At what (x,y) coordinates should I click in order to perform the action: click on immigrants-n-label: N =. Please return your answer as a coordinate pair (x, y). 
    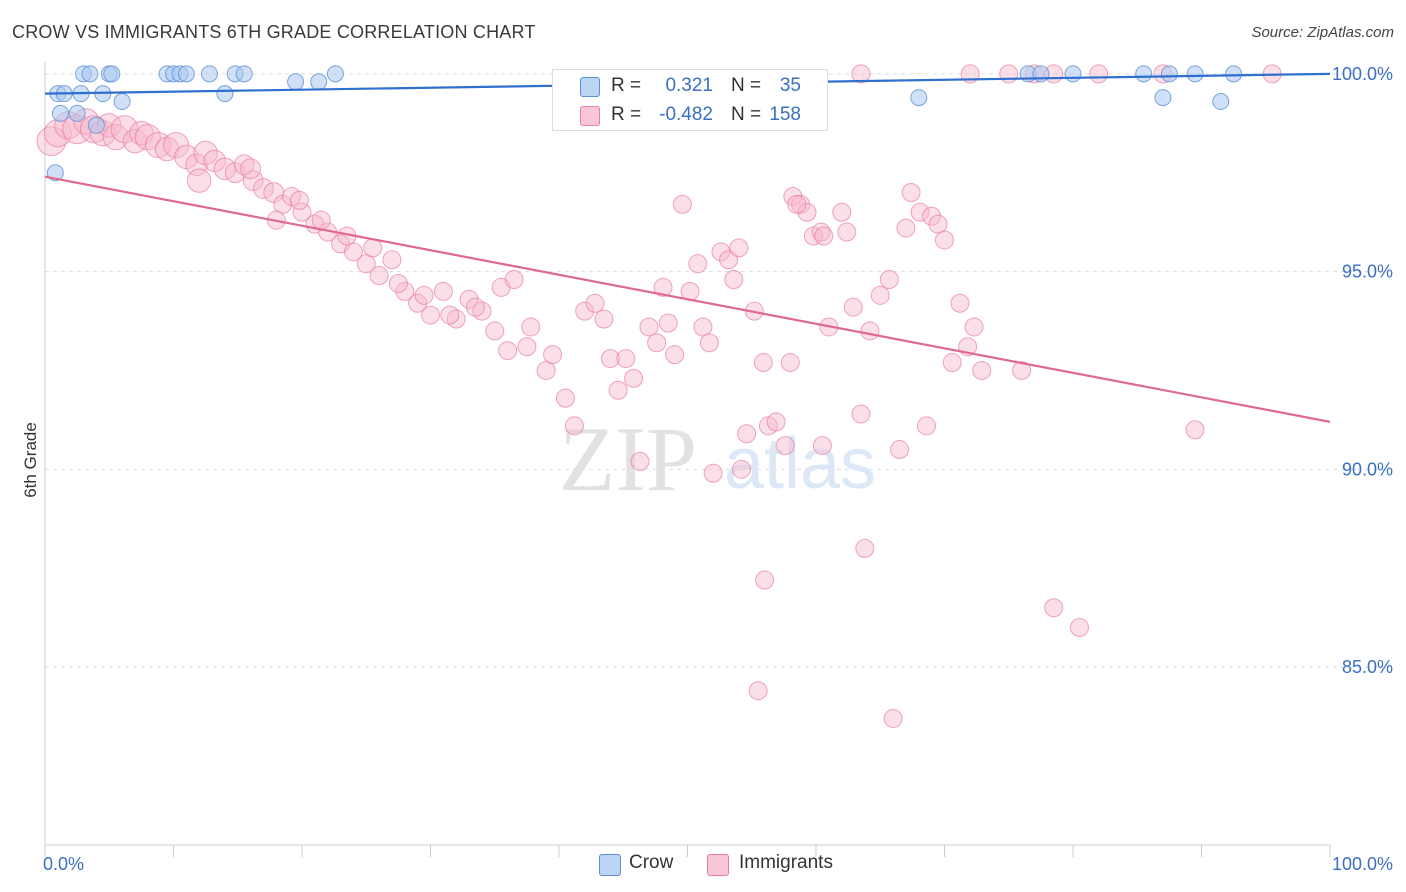
    Looking at the image, I should click on (746, 114).